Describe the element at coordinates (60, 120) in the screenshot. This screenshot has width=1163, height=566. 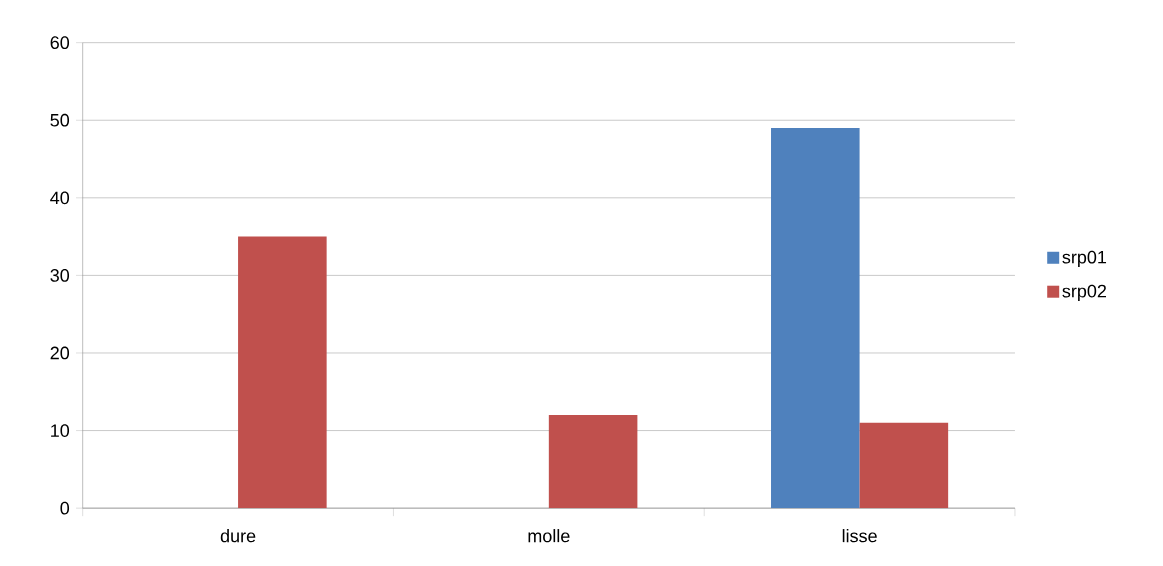
I see `y-tick-label: 50` at that location.